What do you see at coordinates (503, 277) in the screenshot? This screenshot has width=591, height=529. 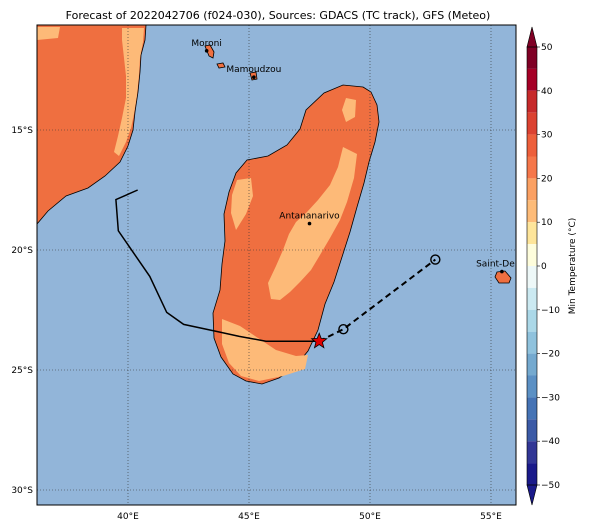 I see `reunion-island` at bounding box center [503, 277].